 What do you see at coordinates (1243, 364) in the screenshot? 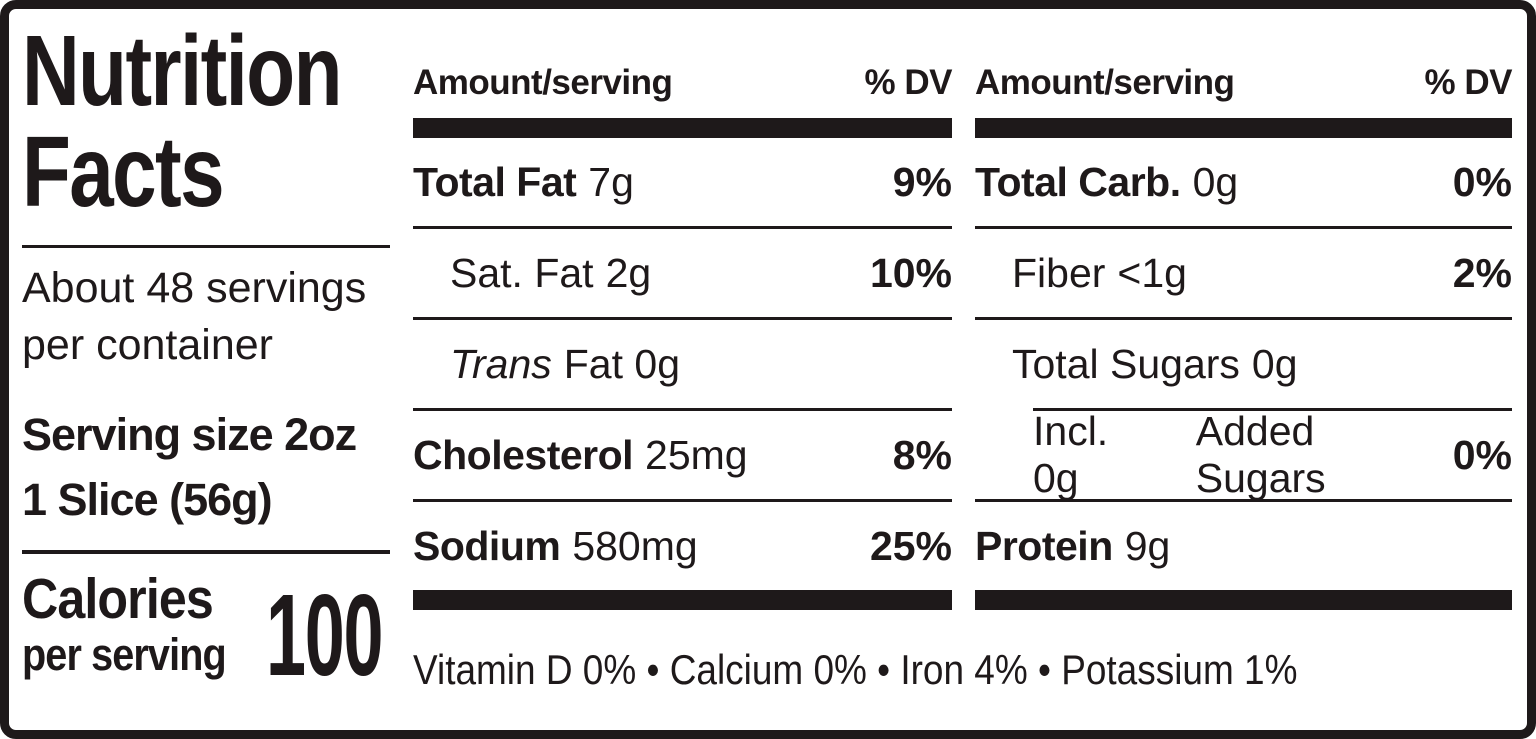
I see `nutrient-row-total-sugars: Total Sugars 0g` at bounding box center [1243, 364].